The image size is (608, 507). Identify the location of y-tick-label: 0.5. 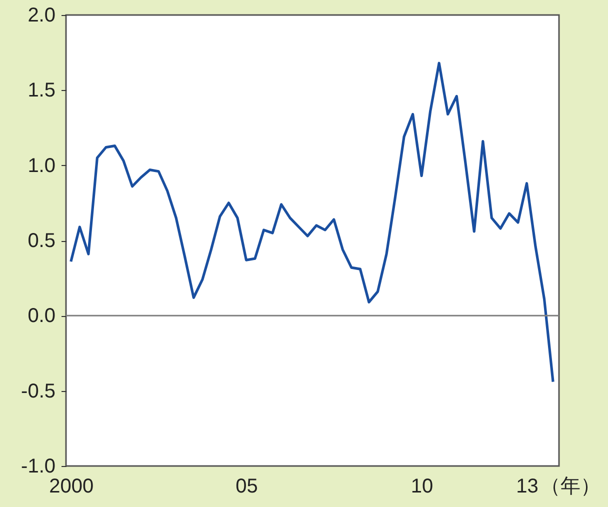
(42, 241).